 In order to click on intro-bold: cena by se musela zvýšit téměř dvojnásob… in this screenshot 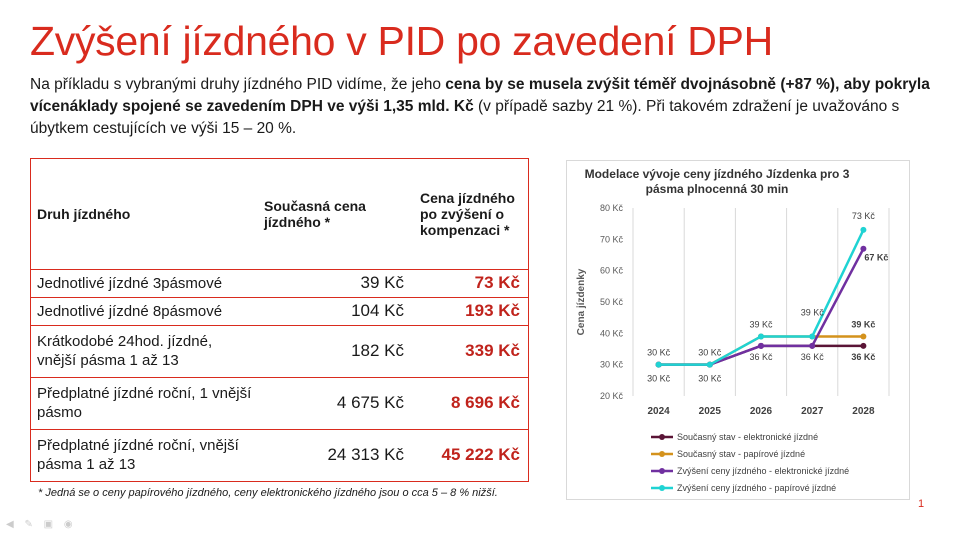, I will do `click(480, 95)`.